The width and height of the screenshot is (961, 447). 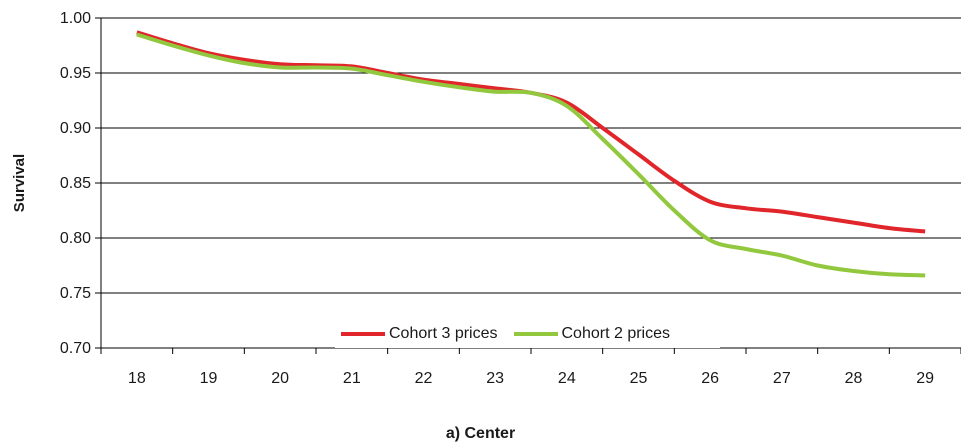 I want to click on legend-item-cohort-3: Cohort 3 prices, so click(x=419, y=334).